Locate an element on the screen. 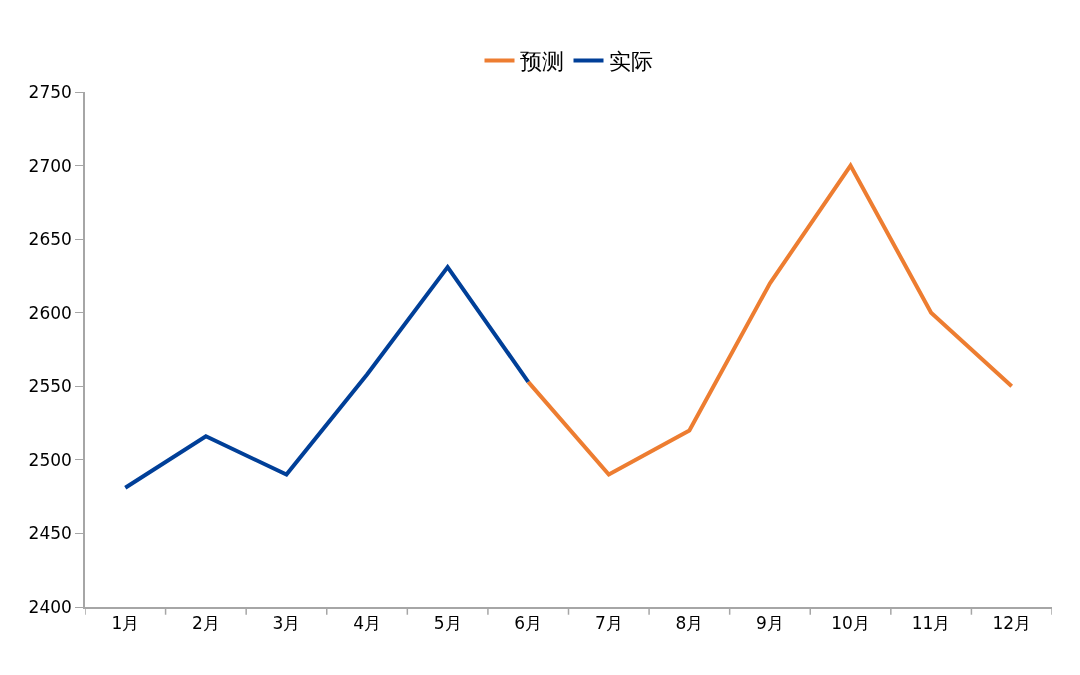 The width and height of the screenshot is (1080, 675). x-tick-label: 11月 is located at coordinates (931, 623).